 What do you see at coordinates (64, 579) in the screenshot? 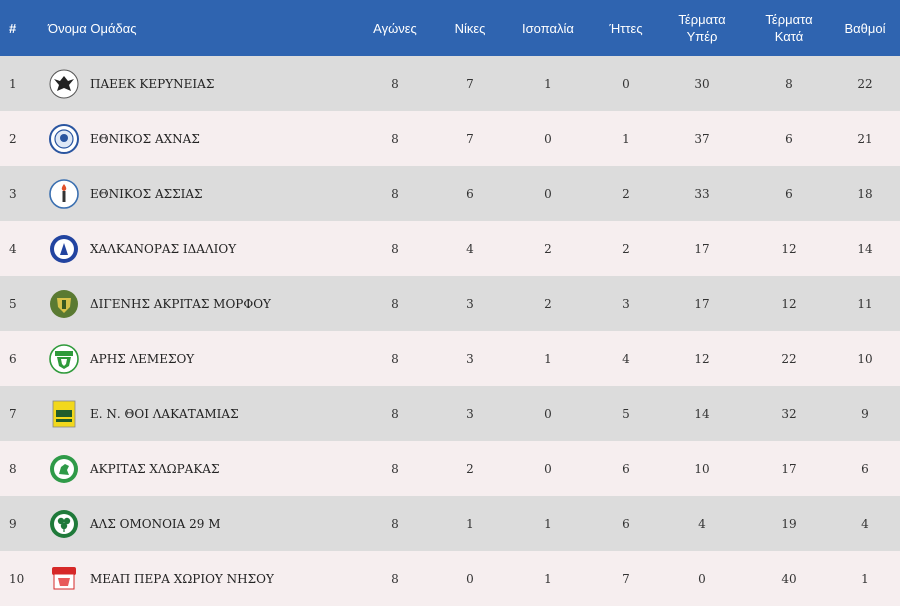
I see `red-meap-crest-icon` at bounding box center [64, 579].